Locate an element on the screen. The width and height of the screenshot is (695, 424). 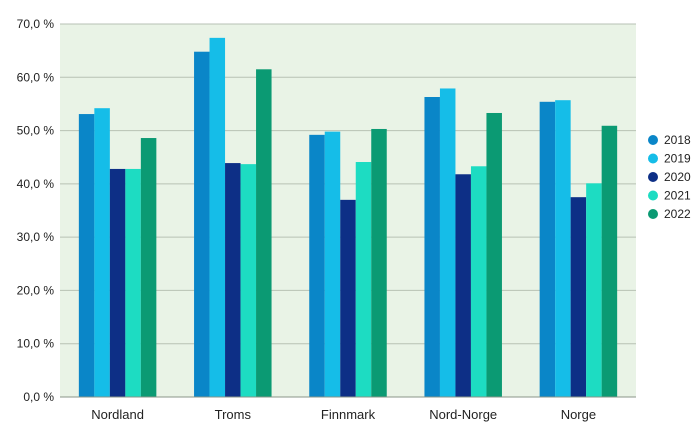
bar-2020-finnmark is located at coordinates (348, 298).